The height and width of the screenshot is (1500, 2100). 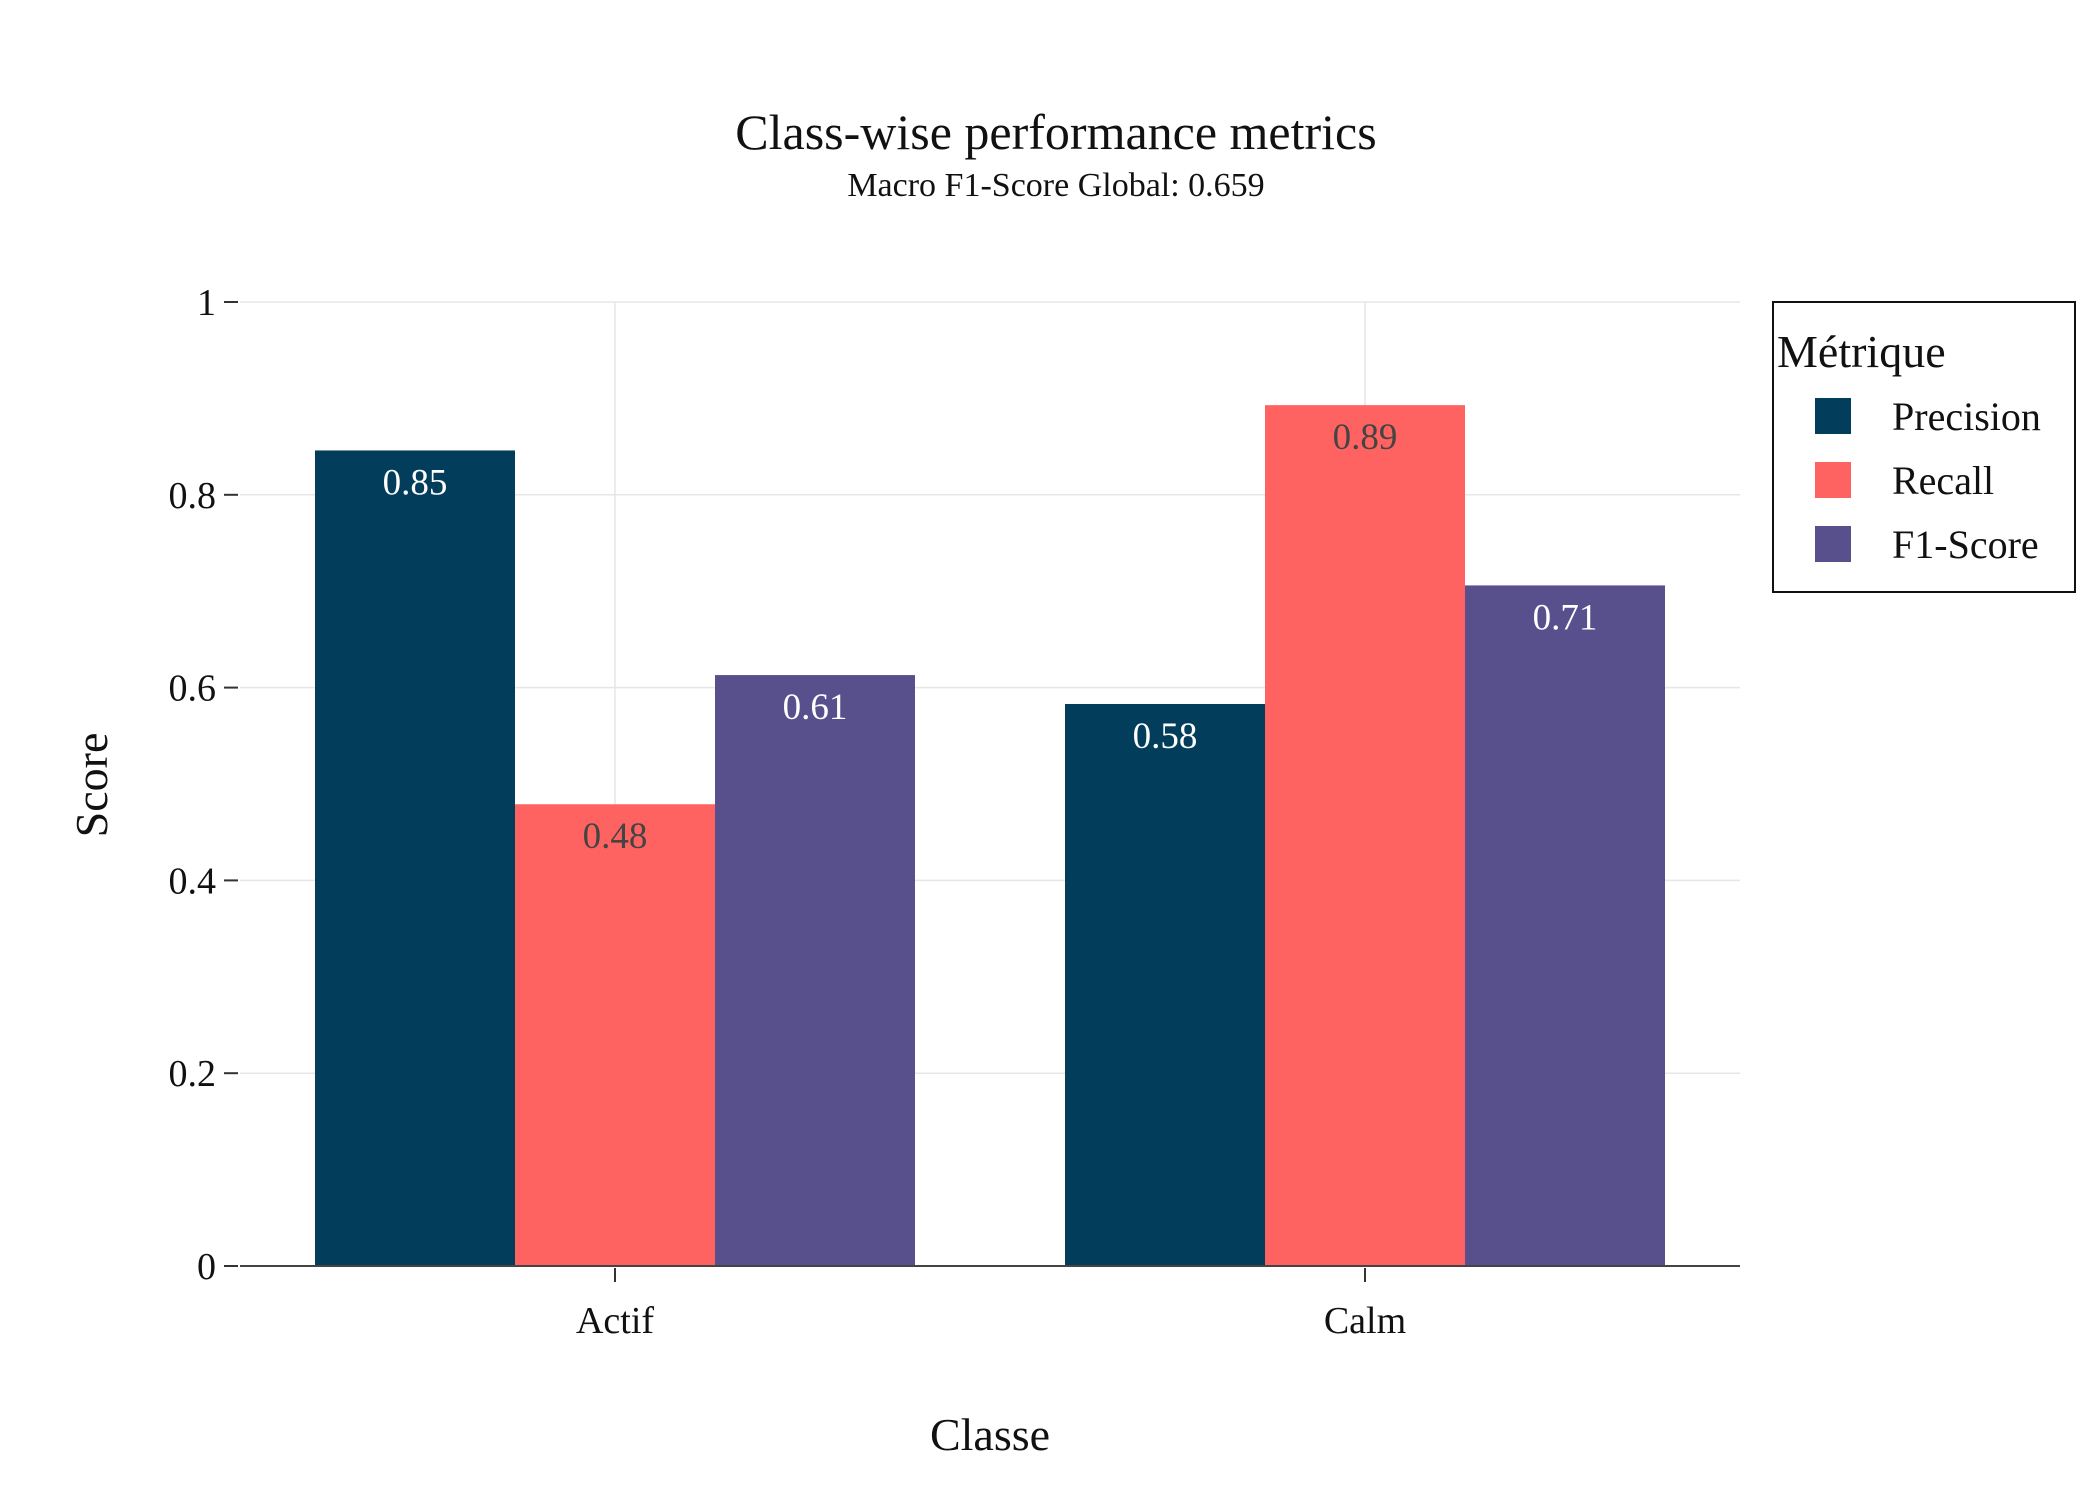 What do you see at coordinates (1165, 736) in the screenshot?
I see `bar-value-label: 0.58` at bounding box center [1165, 736].